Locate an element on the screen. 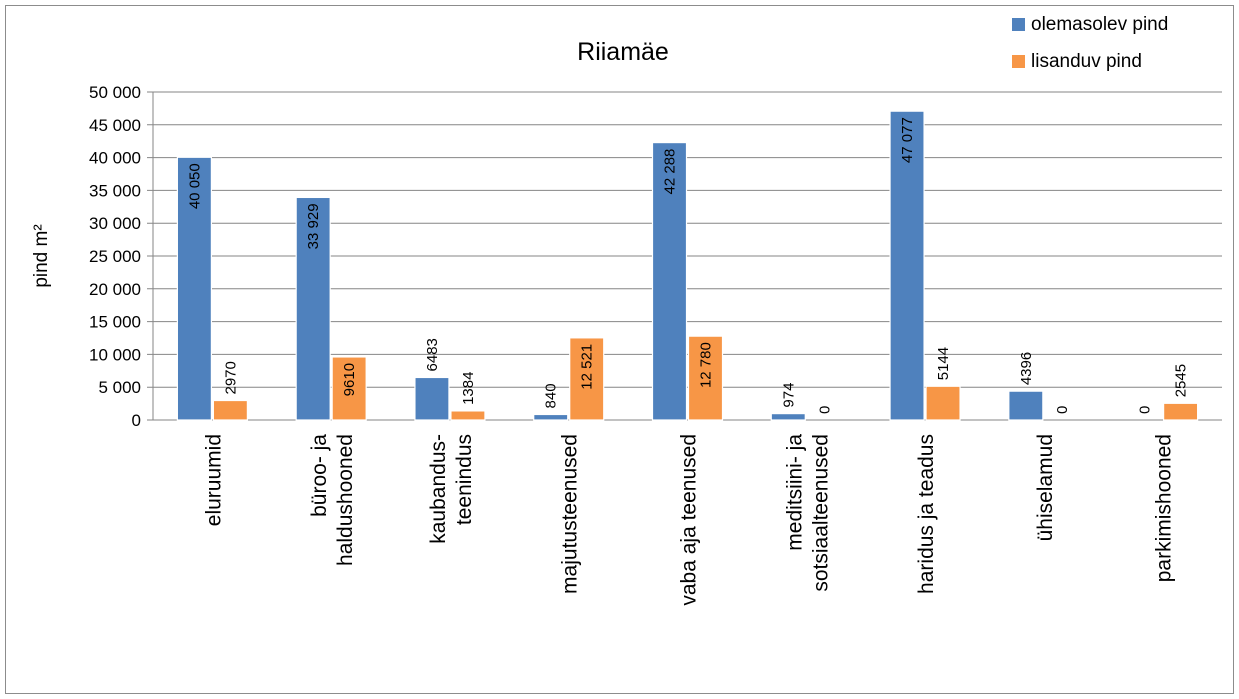  y-tick-label: 25 000 is located at coordinates (115, 256).